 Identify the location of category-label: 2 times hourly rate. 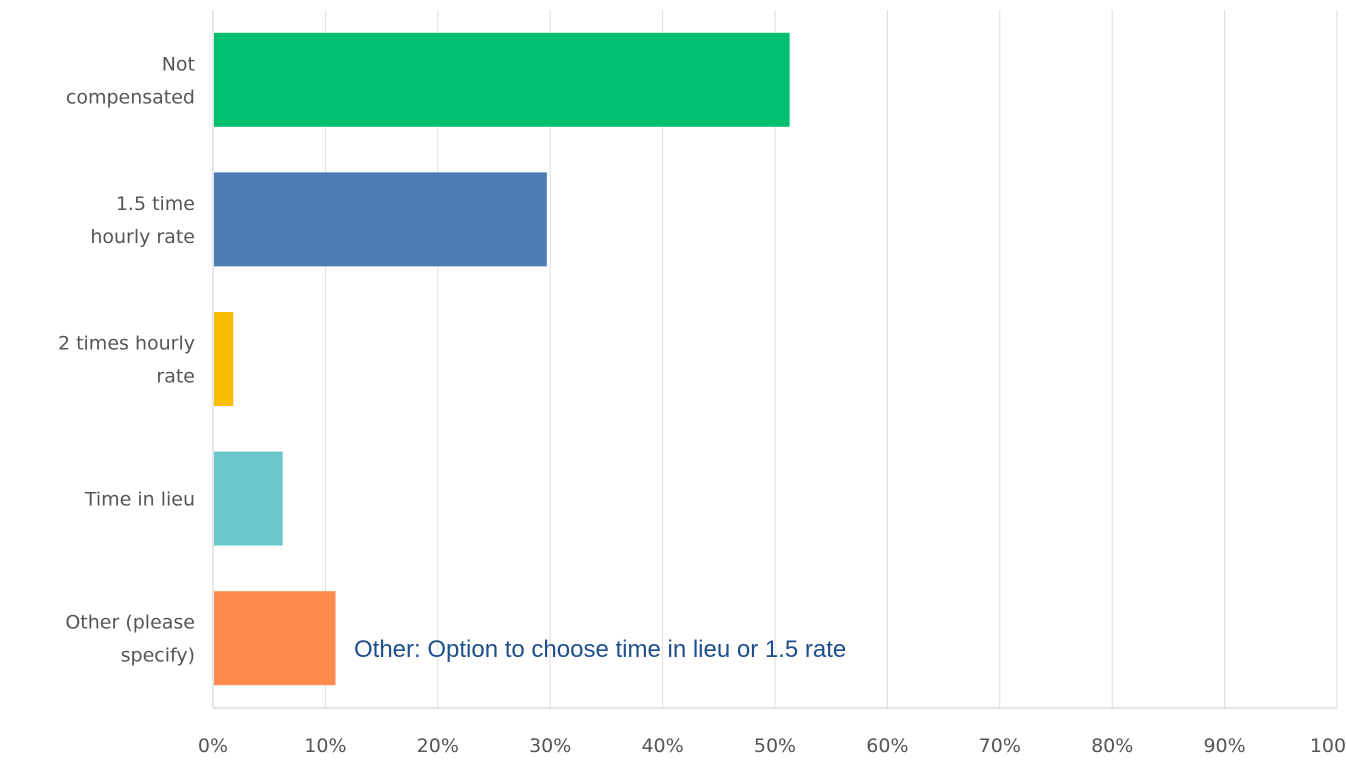
(126, 360).